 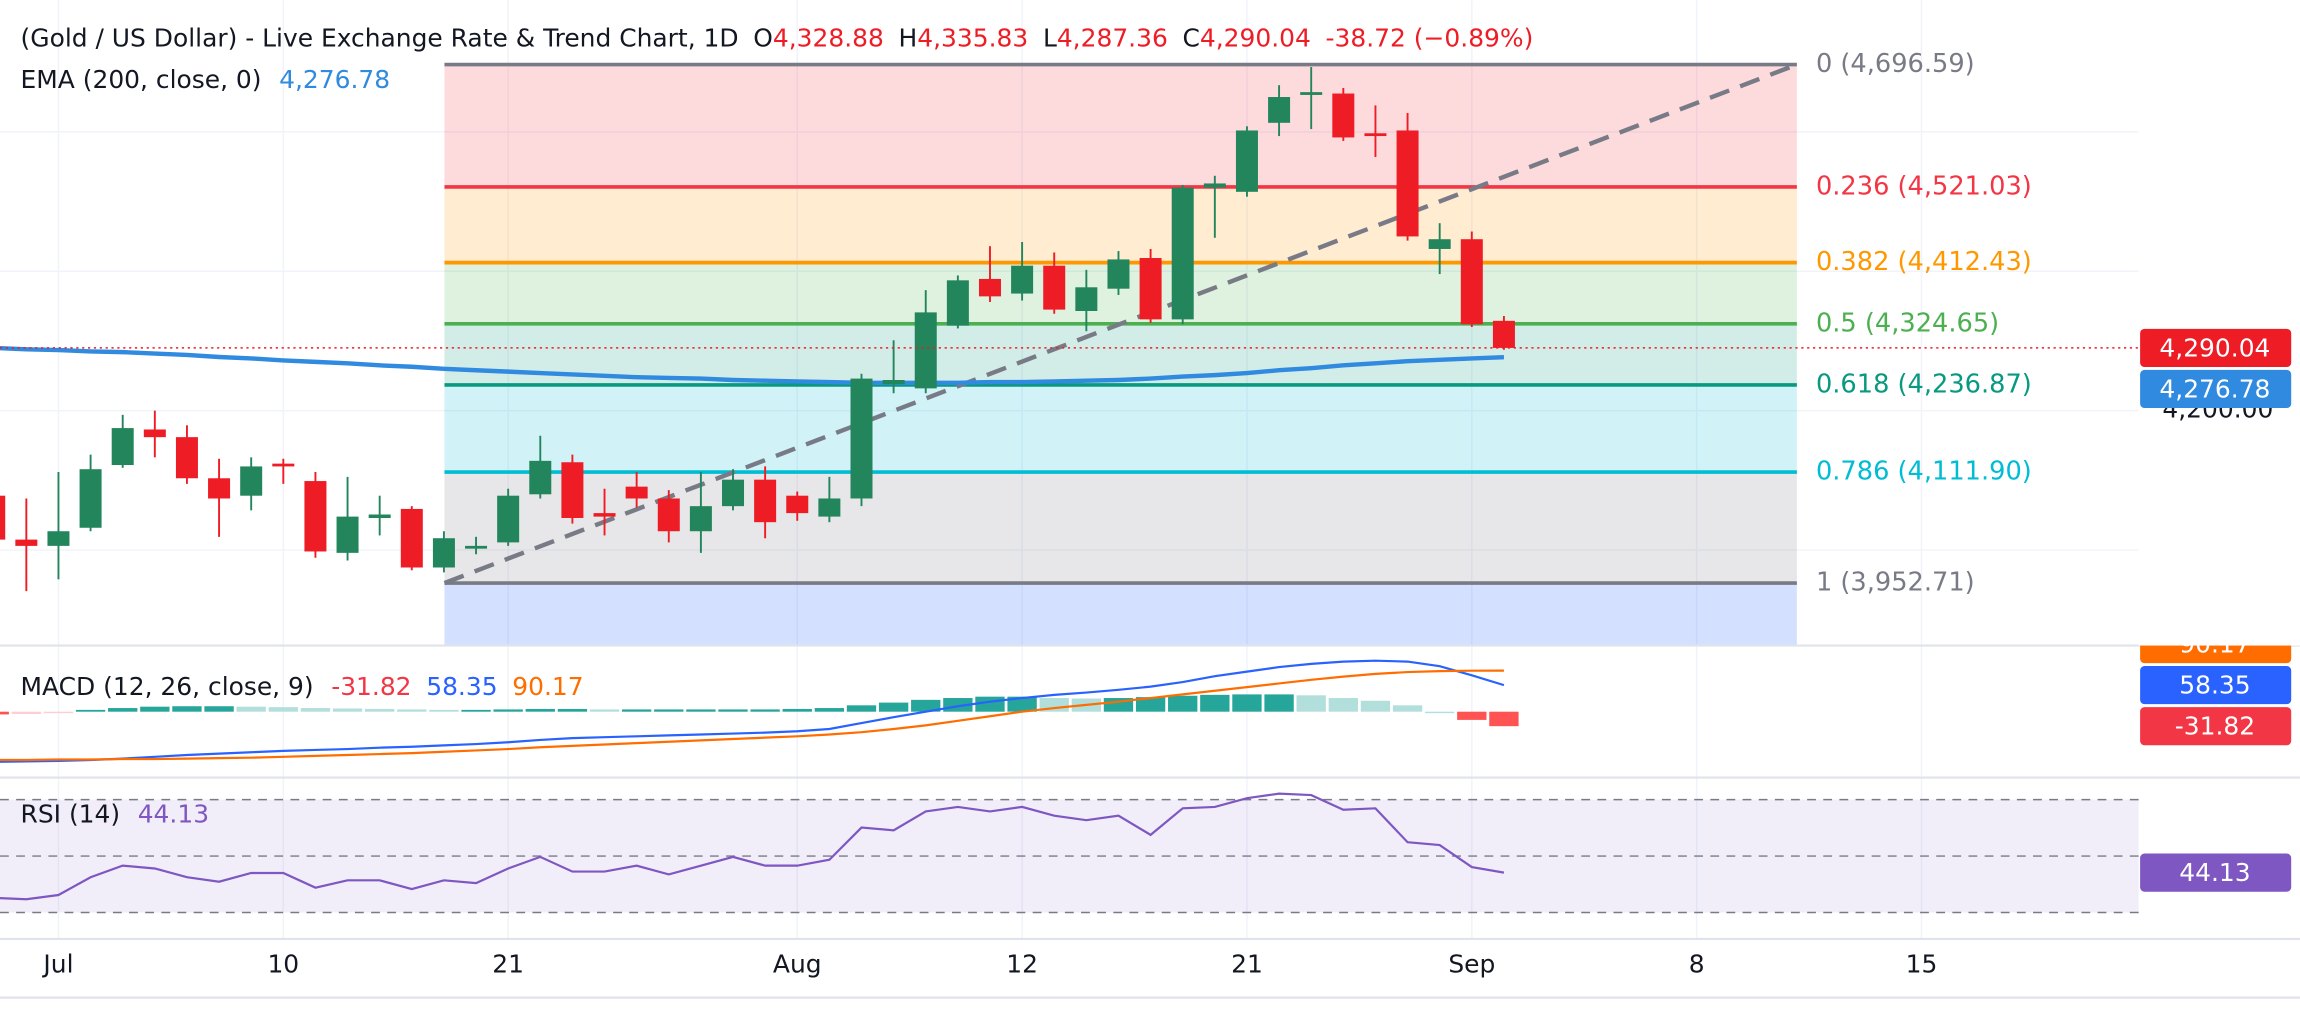 I want to click on signal-line, so click(x=752, y=715).